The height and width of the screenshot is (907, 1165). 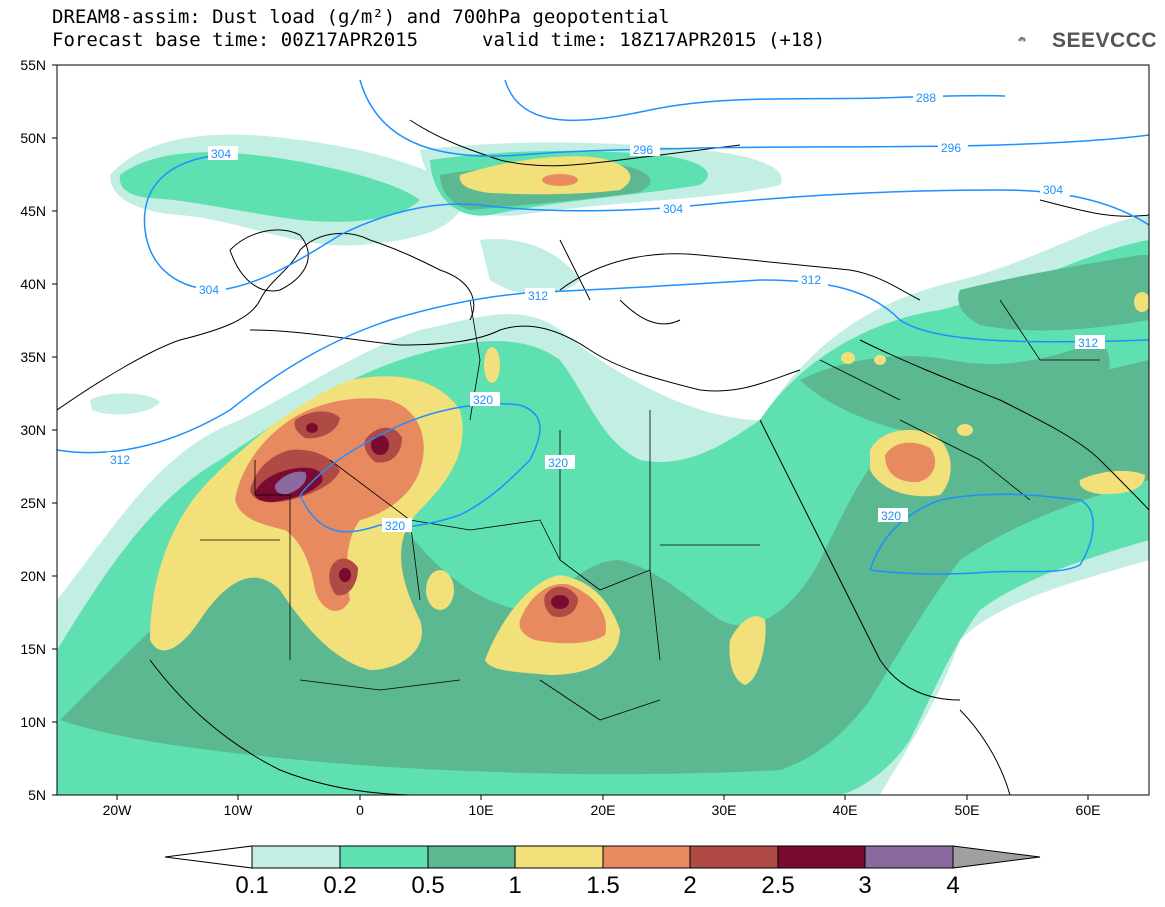 What do you see at coordinates (602, 797) in the screenshot?
I see `lon-ticks` at bounding box center [602, 797].